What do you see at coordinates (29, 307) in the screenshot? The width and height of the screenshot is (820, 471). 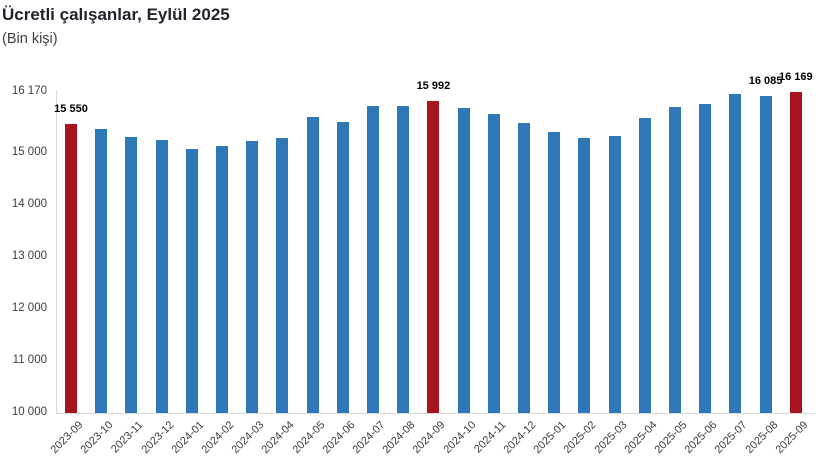 I see `y-axis-tick-label: 12 000` at bounding box center [29, 307].